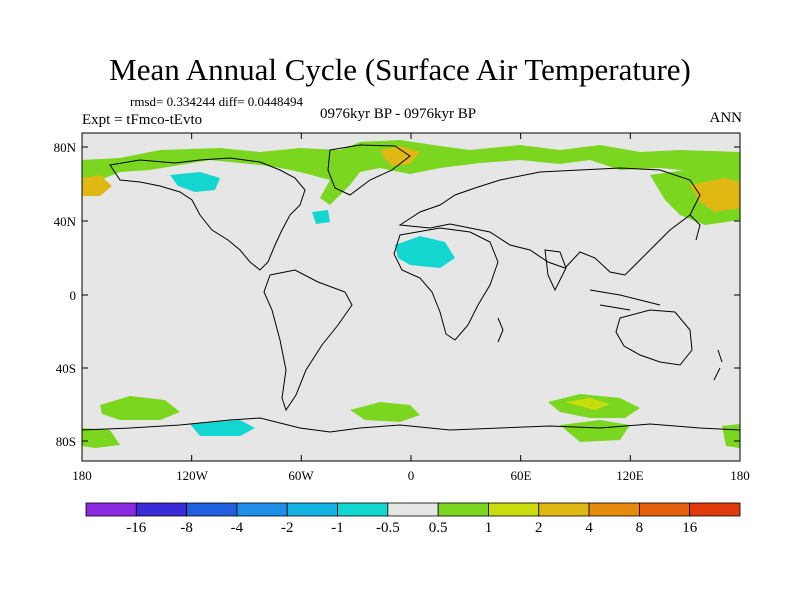 The height and width of the screenshot is (600, 800). I want to click on warm-anomaly-alaska, so click(97, 185).